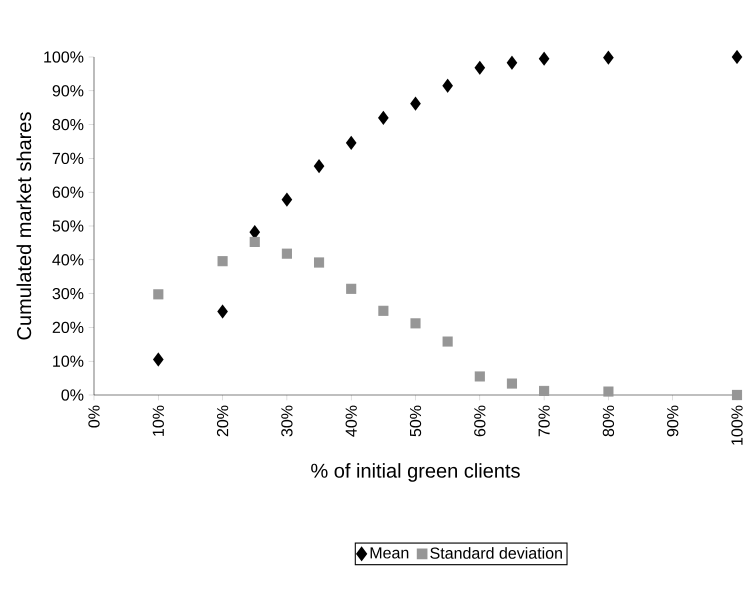 This screenshot has height=592, width=745. What do you see at coordinates (68, 294) in the screenshot?
I see `y-tick-label: 30%` at bounding box center [68, 294].